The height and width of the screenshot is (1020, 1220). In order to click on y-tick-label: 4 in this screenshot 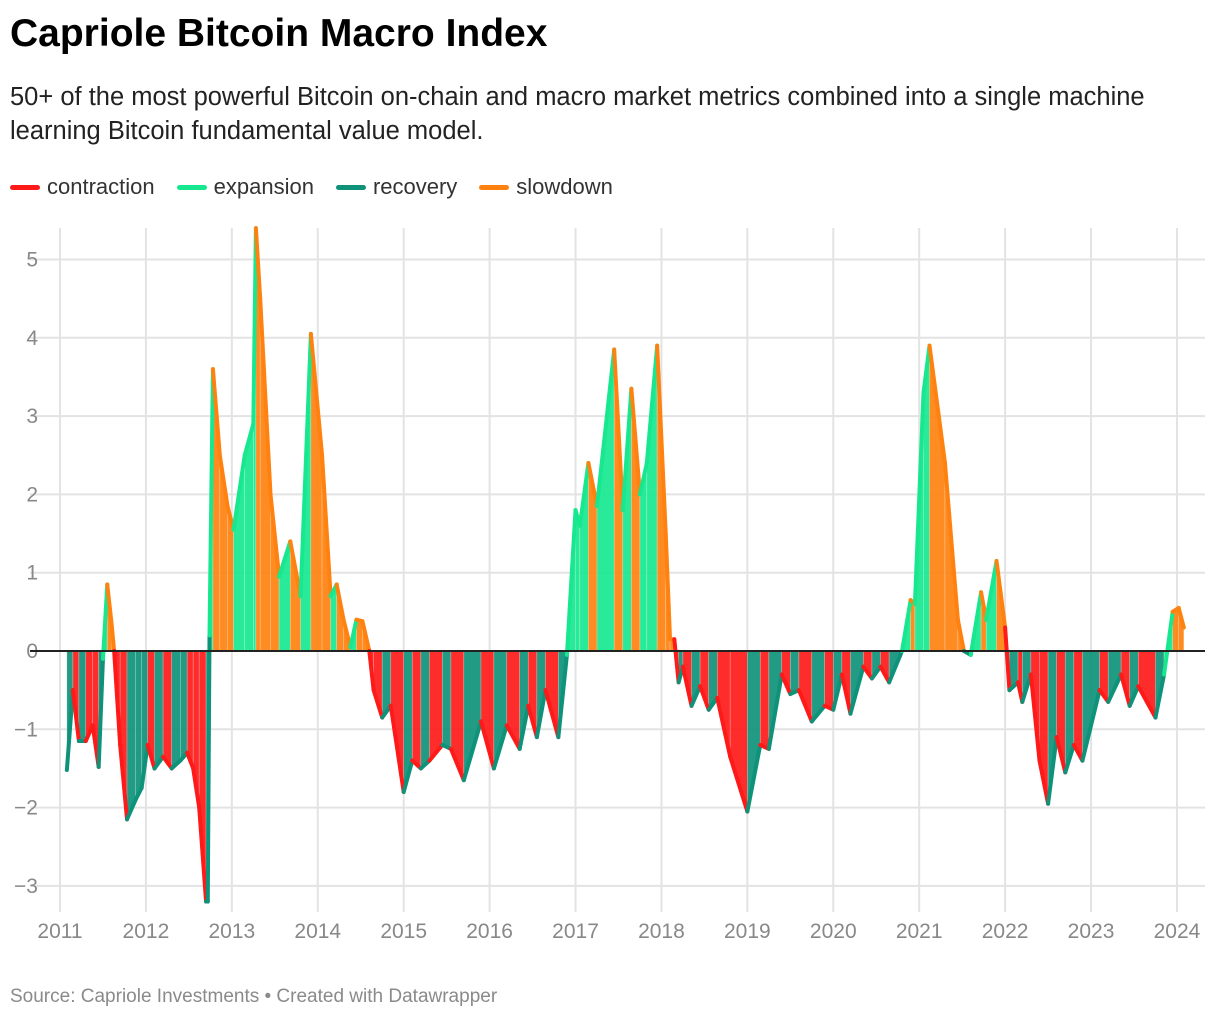, I will do `click(32, 338)`.